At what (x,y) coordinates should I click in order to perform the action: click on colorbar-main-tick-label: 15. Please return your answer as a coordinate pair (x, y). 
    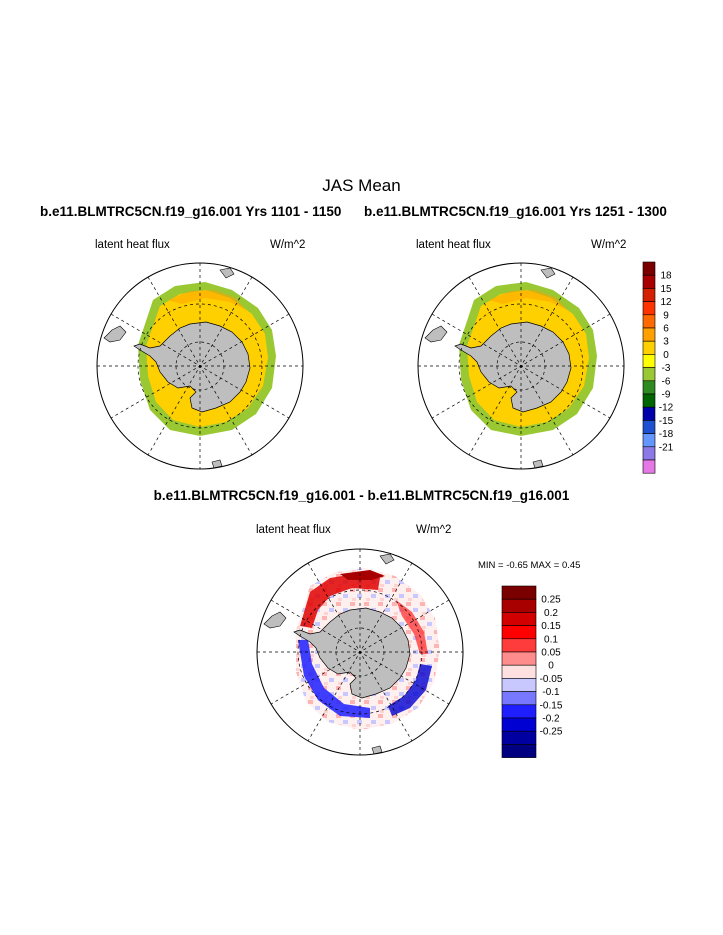
    Looking at the image, I should click on (666, 289).